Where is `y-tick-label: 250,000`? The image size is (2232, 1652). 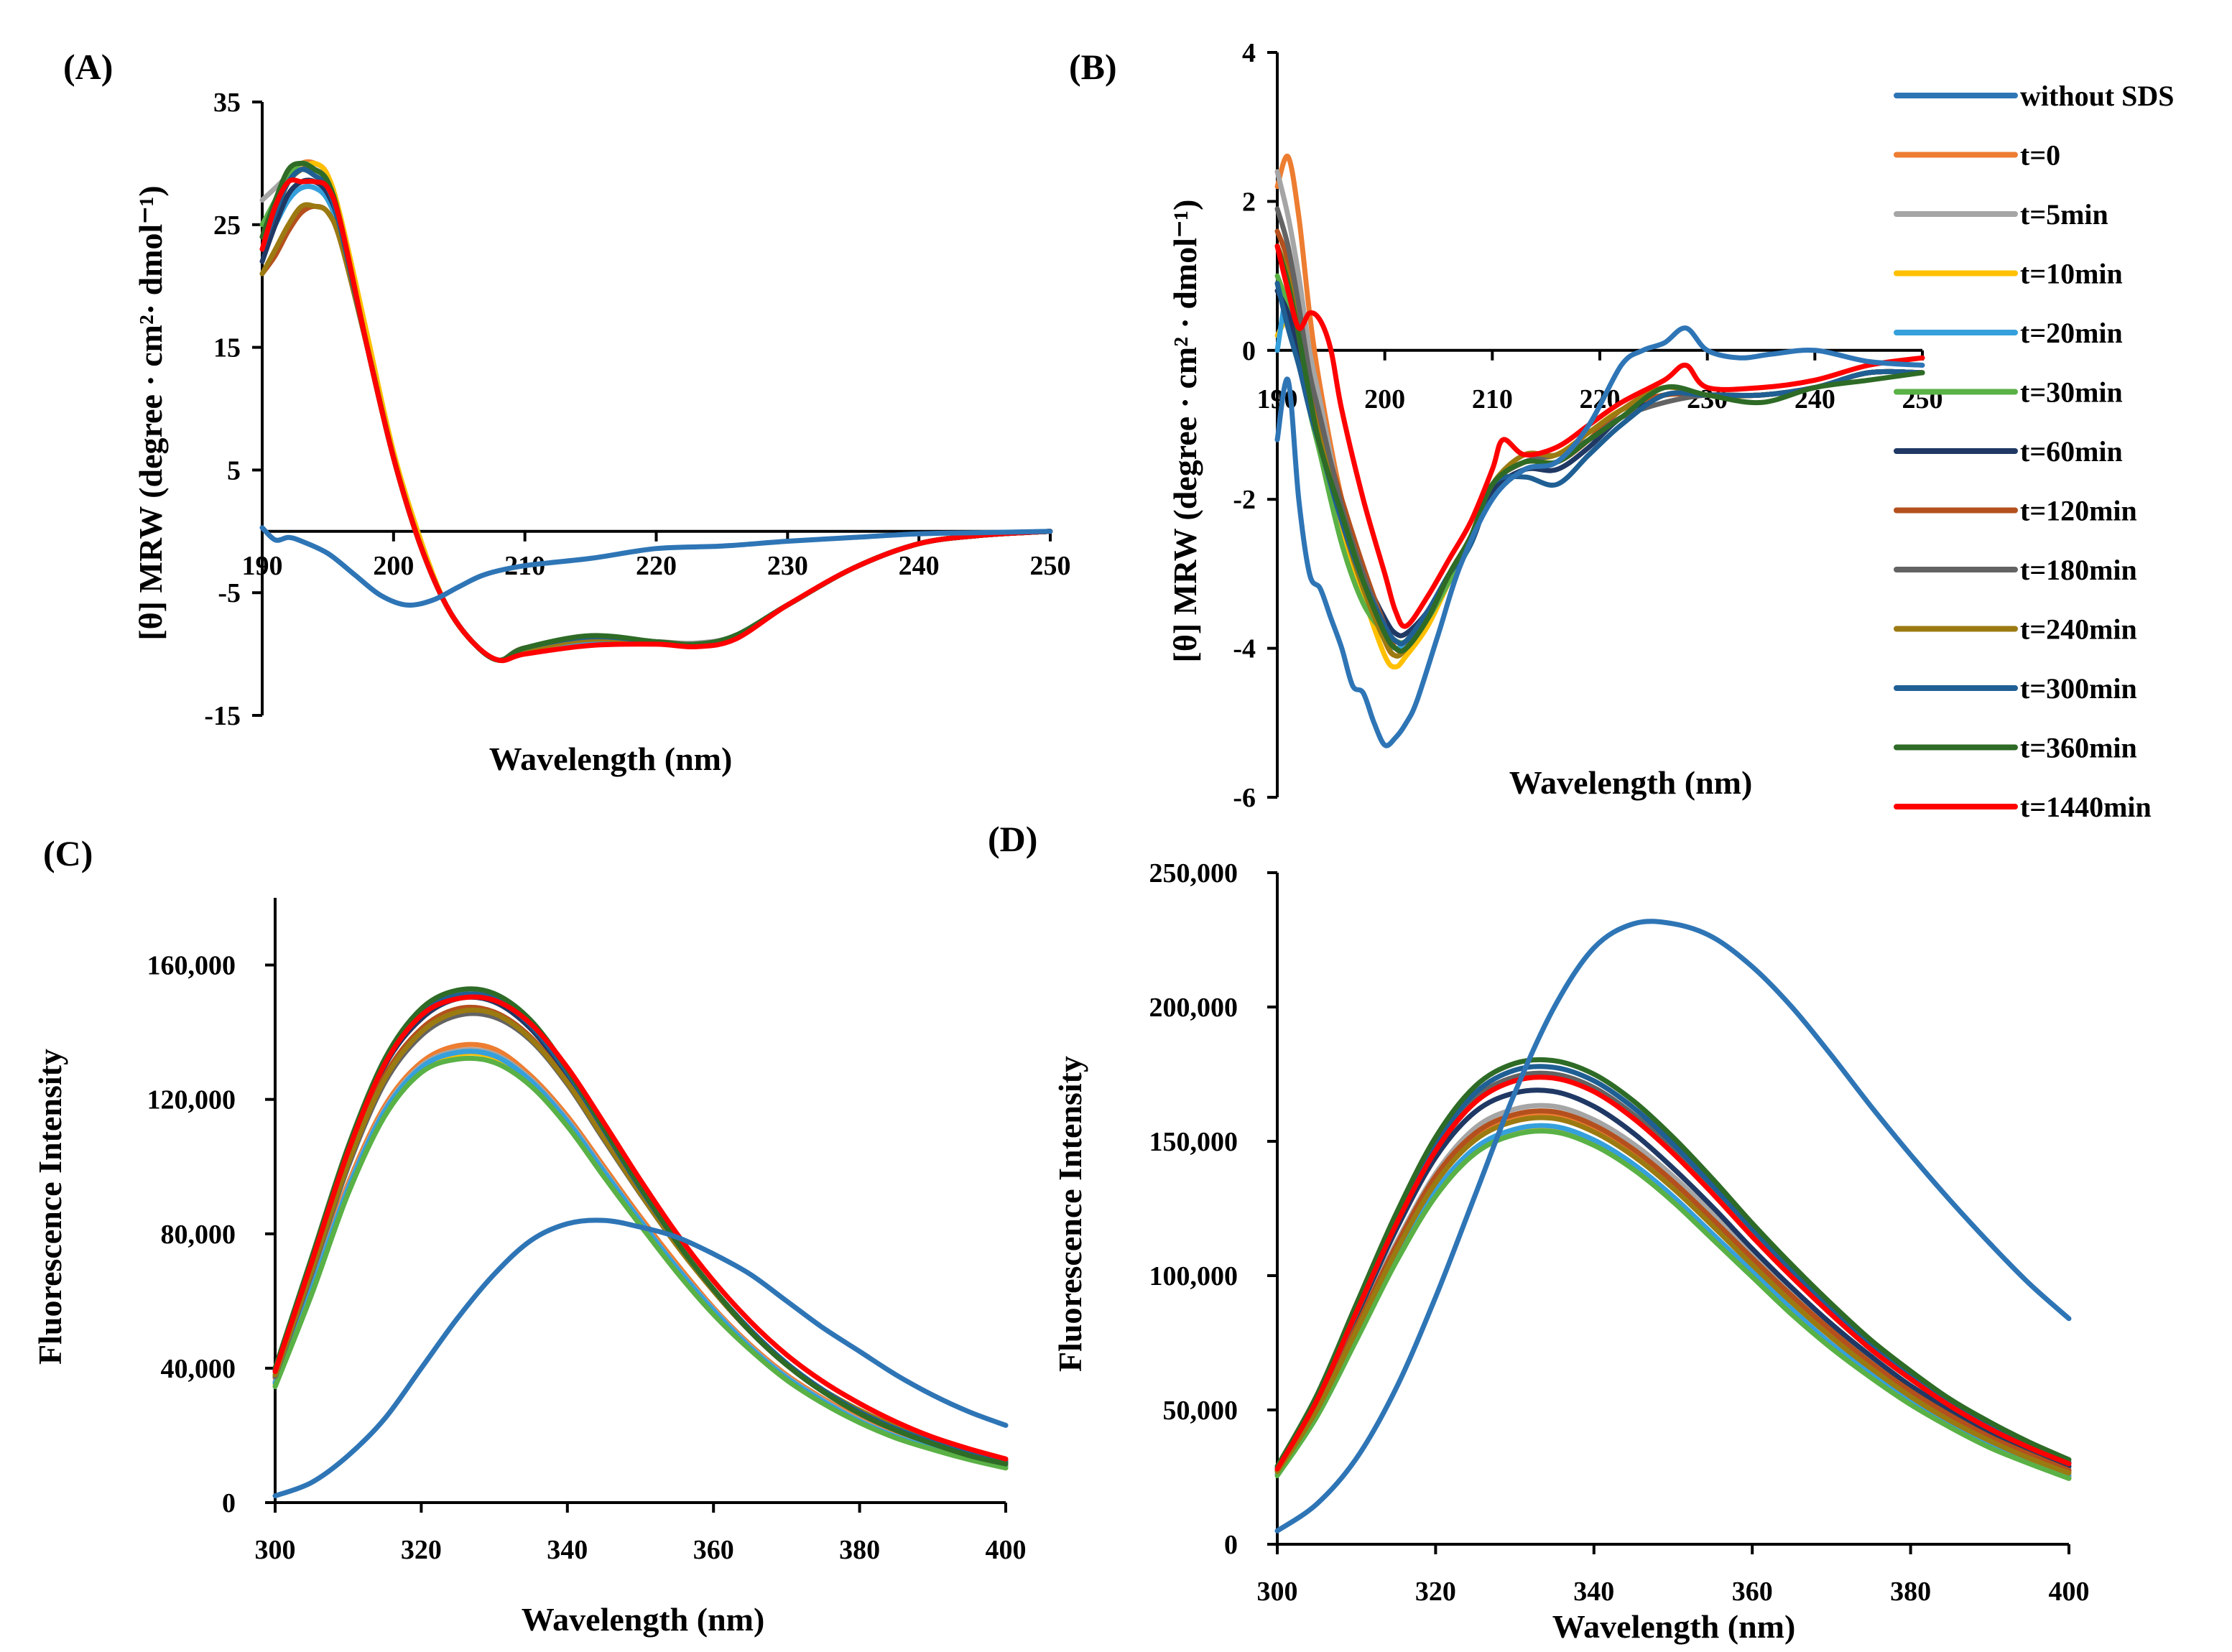 y-tick-label: 250,000 is located at coordinates (1193, 873).